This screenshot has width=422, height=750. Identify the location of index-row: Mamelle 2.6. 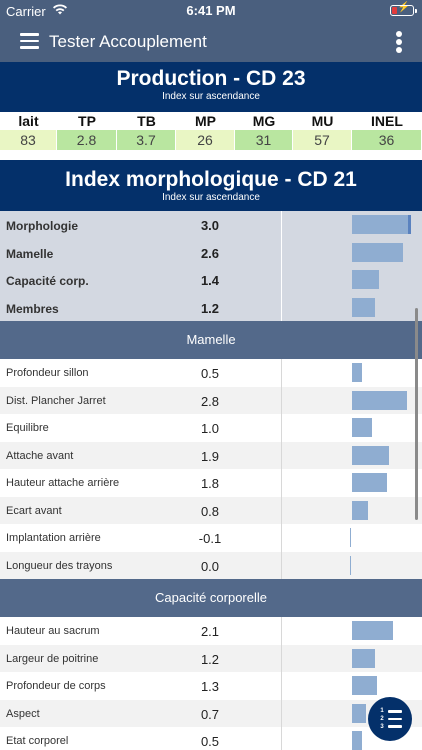
(211, 252).